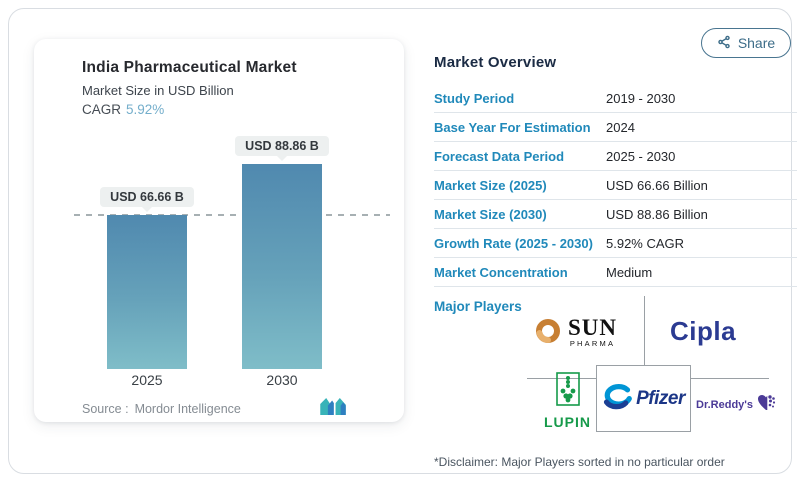 The height and width of the screenshot is (482, 800). What do you see at coordinates (593, 327) in the screenshot?
I see `sun-pharma-wordmark: SUN` at bounding box center [593, 327].